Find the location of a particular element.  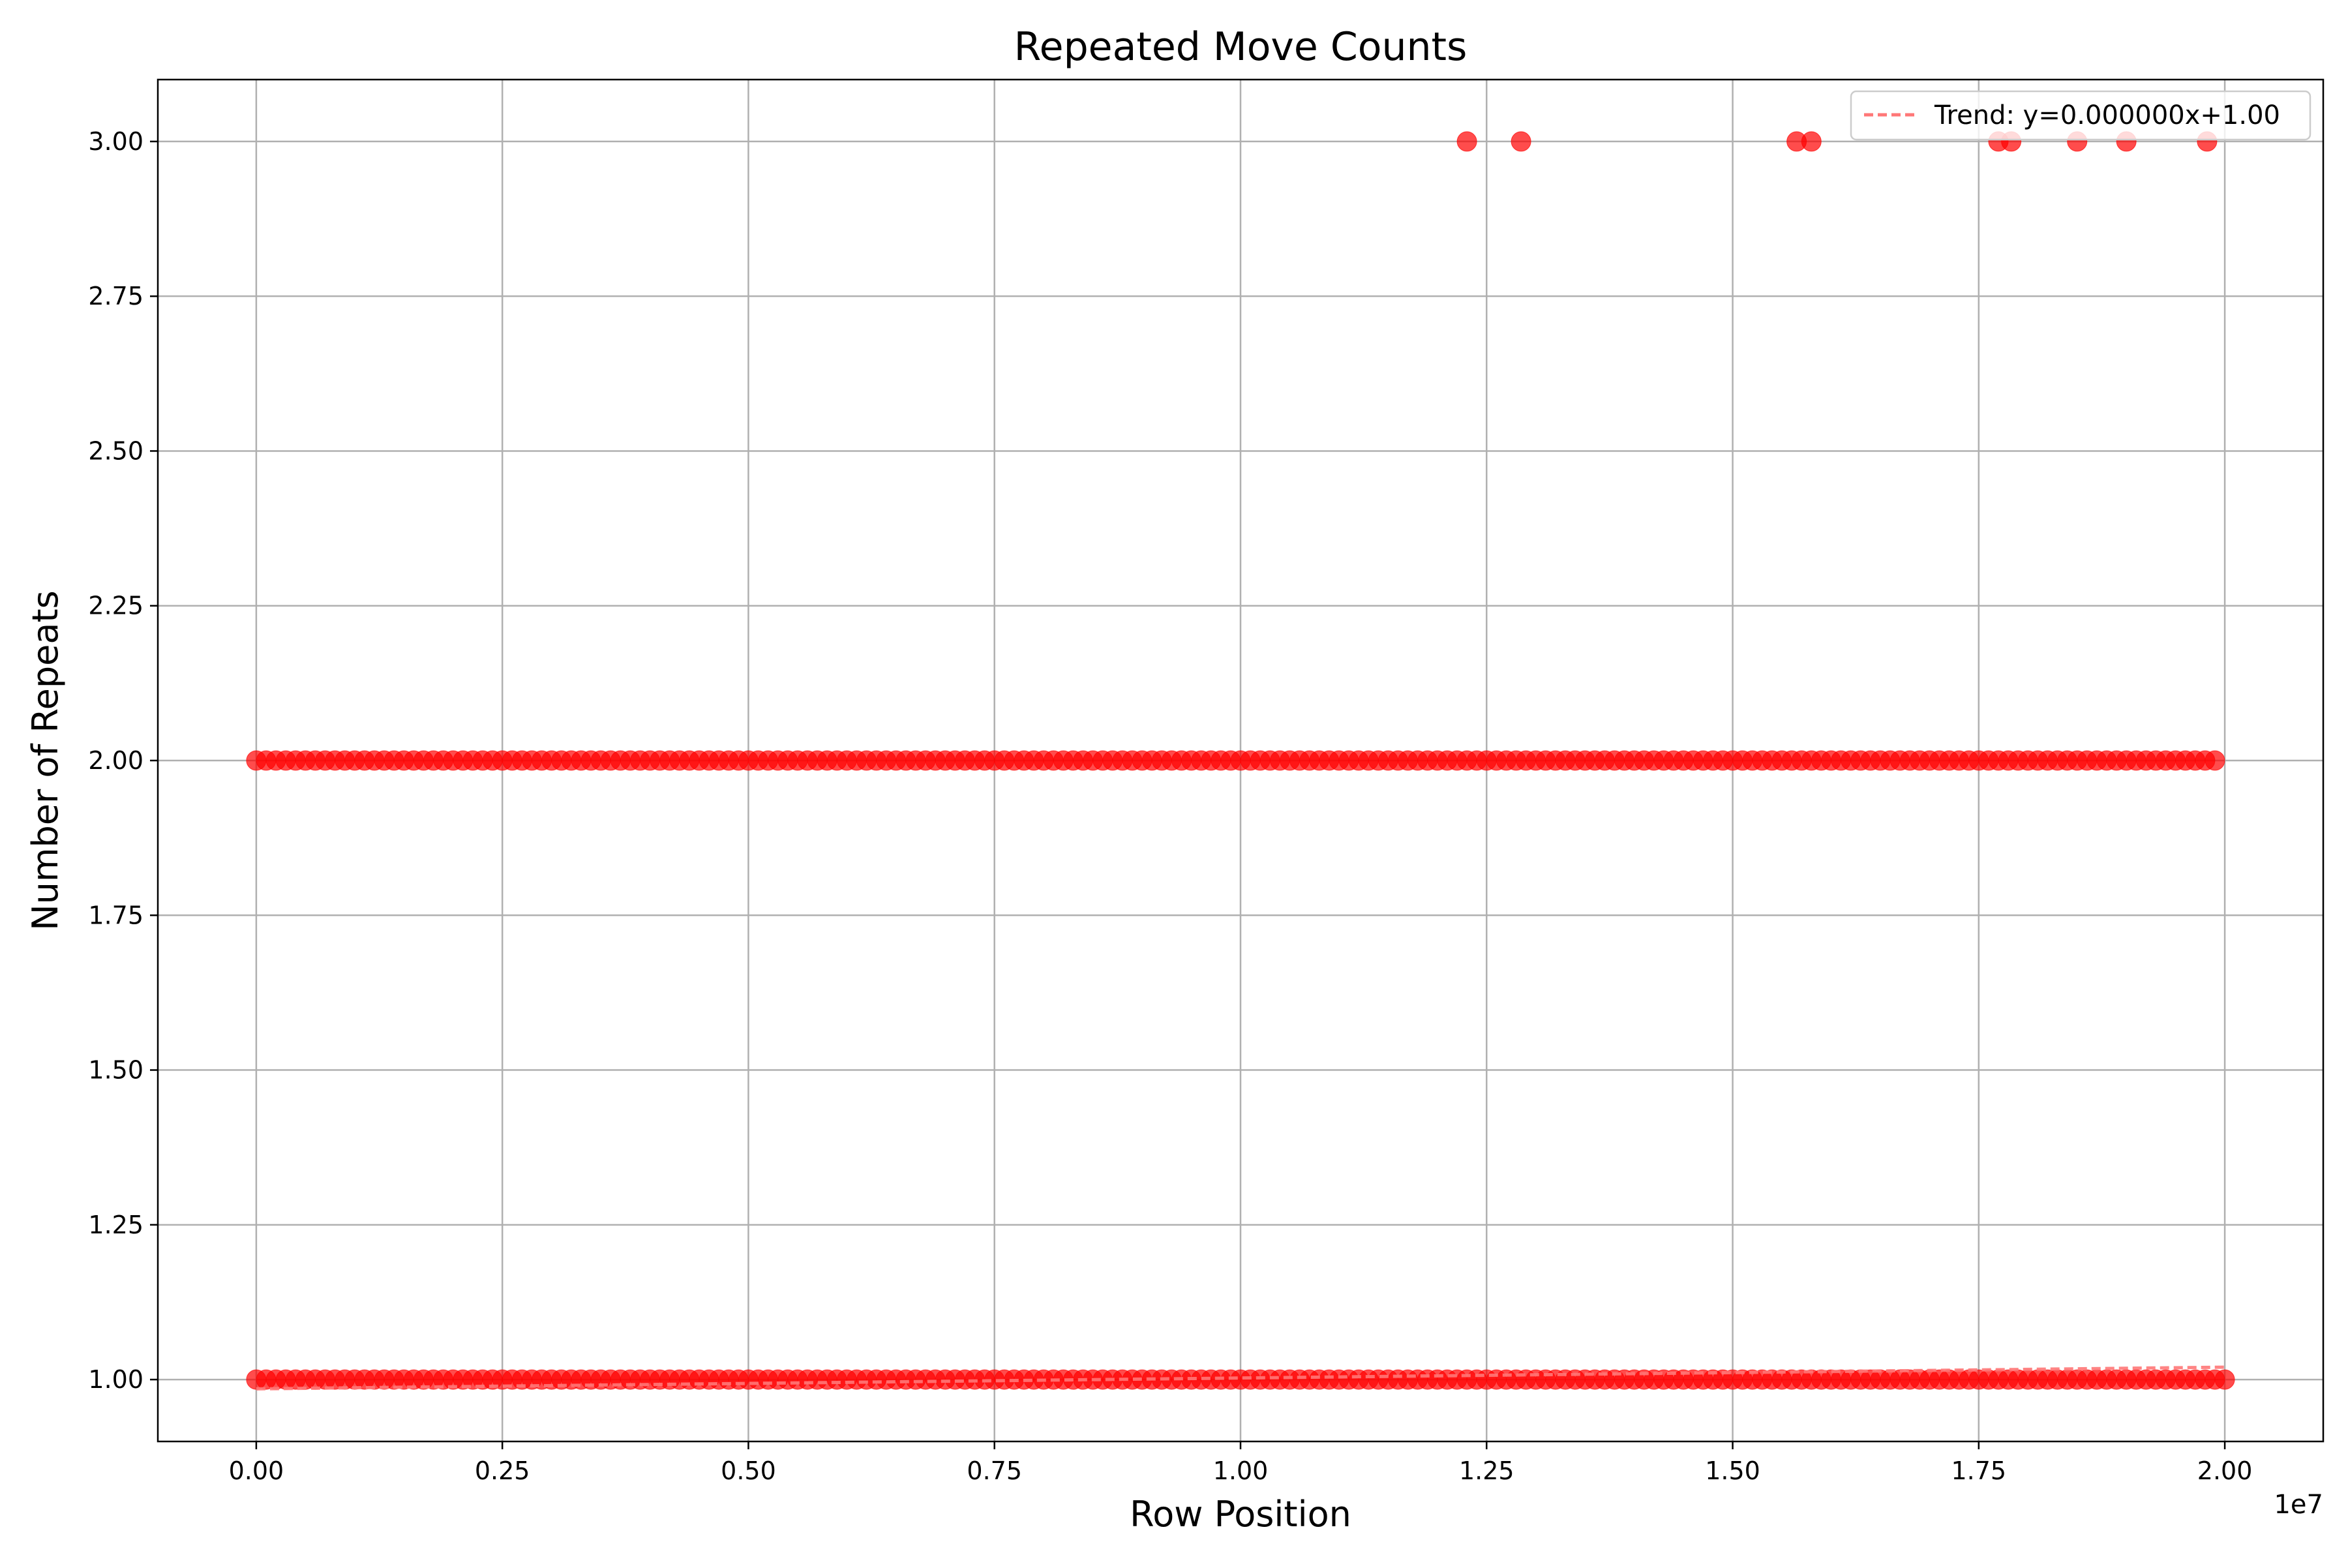

y-tick-label: 2.75 is located at coordinates (115, 296).